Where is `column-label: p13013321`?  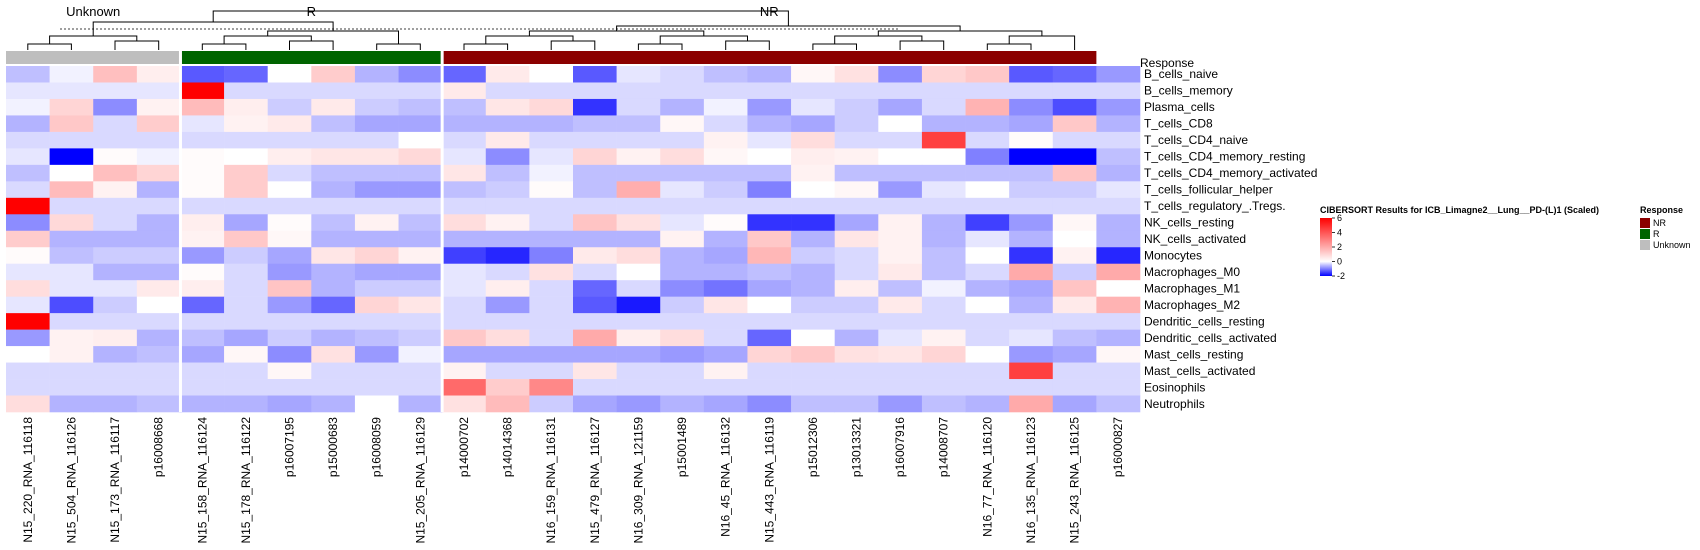 column-label: p13013321 is located at coordinates (857, 447).